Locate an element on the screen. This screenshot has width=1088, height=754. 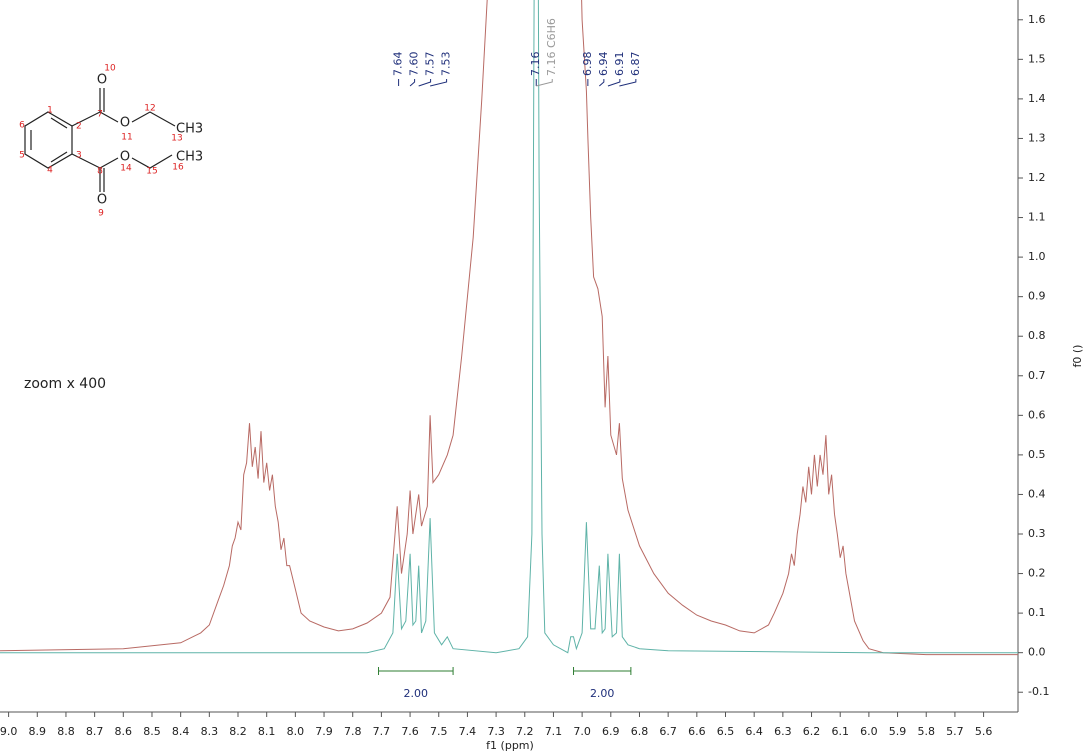
x-tick-label: 5.7 is located at coordinates (955, 731).